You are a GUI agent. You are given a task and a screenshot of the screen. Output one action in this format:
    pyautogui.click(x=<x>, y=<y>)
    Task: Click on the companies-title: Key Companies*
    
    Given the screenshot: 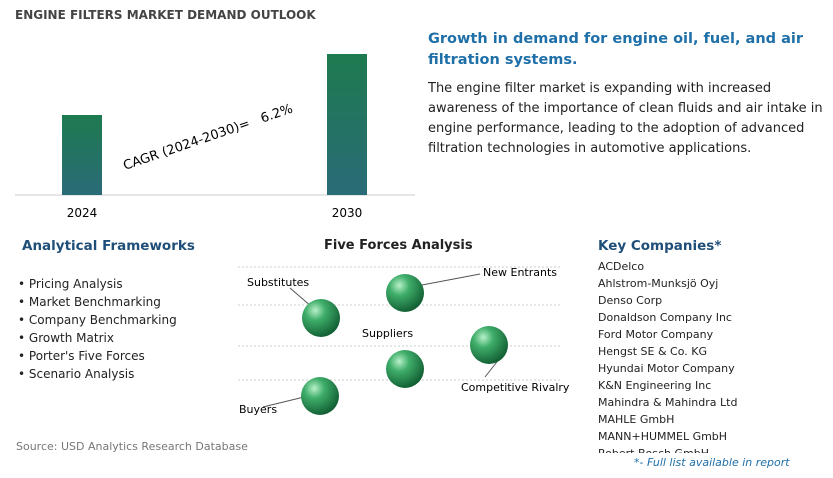 What is the action you would take?
    pyautogui.click(x=660, y=246)
    